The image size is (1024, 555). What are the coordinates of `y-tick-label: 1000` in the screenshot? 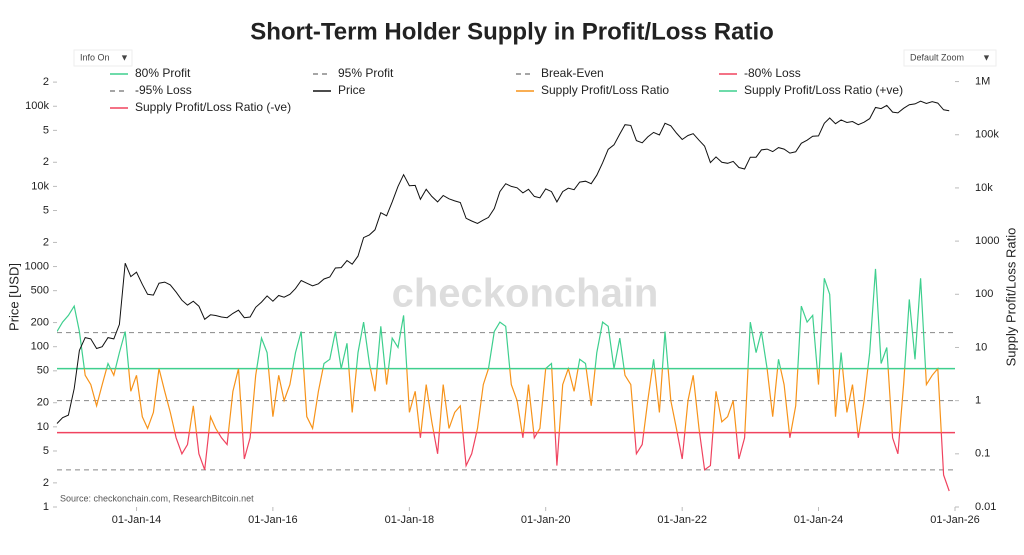 It's located at (37, 266).